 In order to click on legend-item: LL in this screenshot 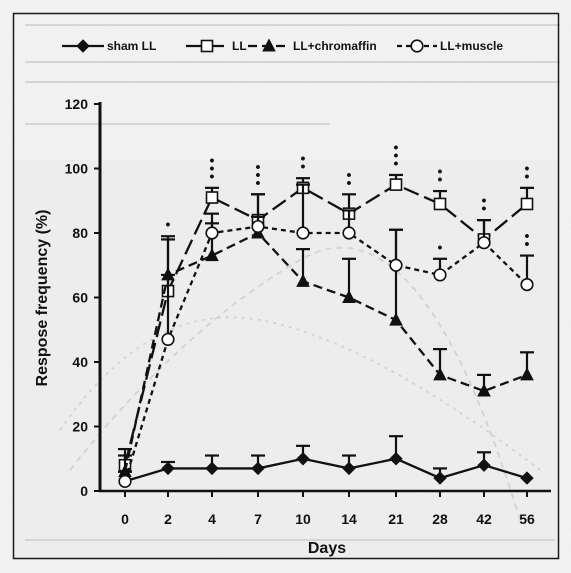, I will do `click(216, 46)`.